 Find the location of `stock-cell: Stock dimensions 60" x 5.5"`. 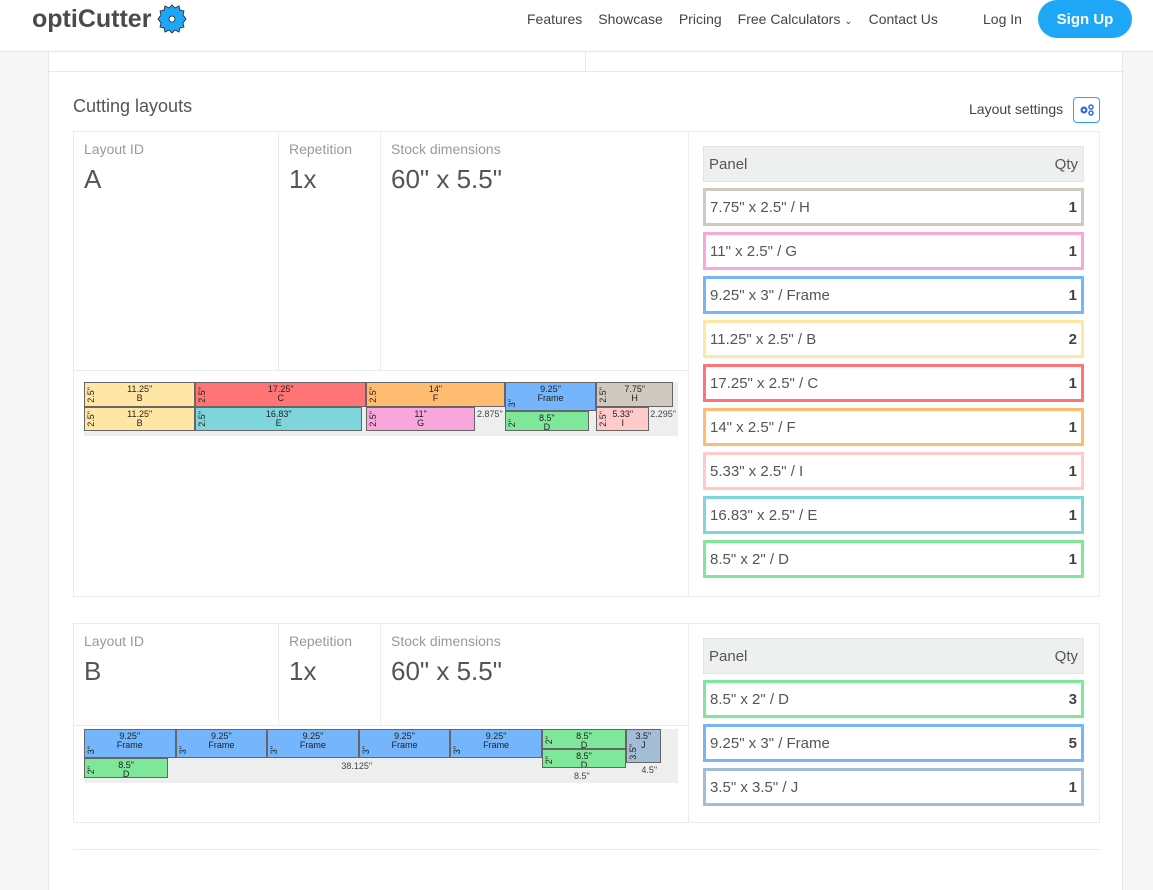

stock-cell: Stock dimensions 60" x 5.5" is located at coordinates (534, 251).